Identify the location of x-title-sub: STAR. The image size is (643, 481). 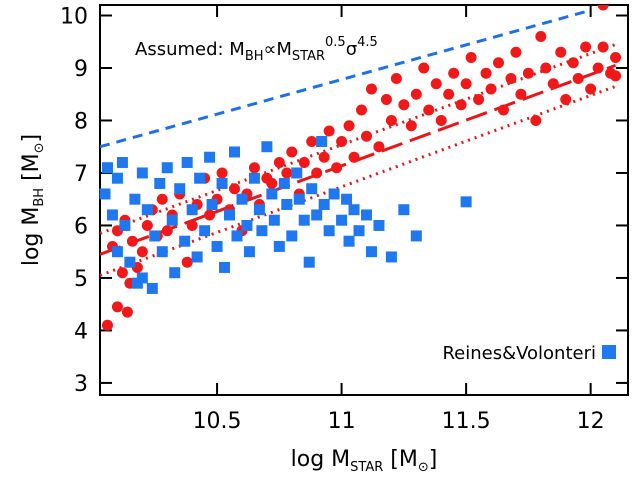
(366, 467).